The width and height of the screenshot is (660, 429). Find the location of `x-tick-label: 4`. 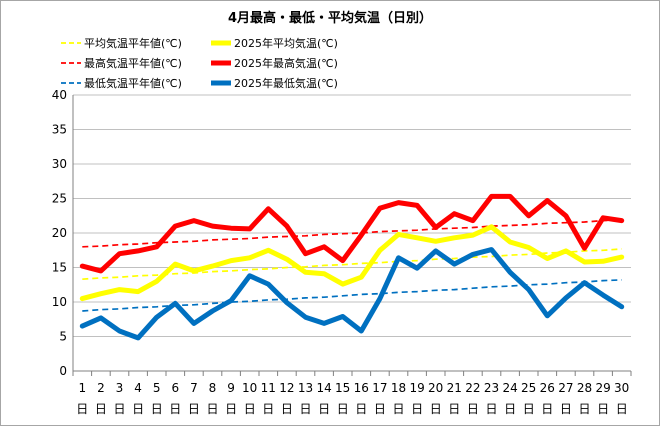

x-tick-label: 4 is located at coordinates (138, 388).